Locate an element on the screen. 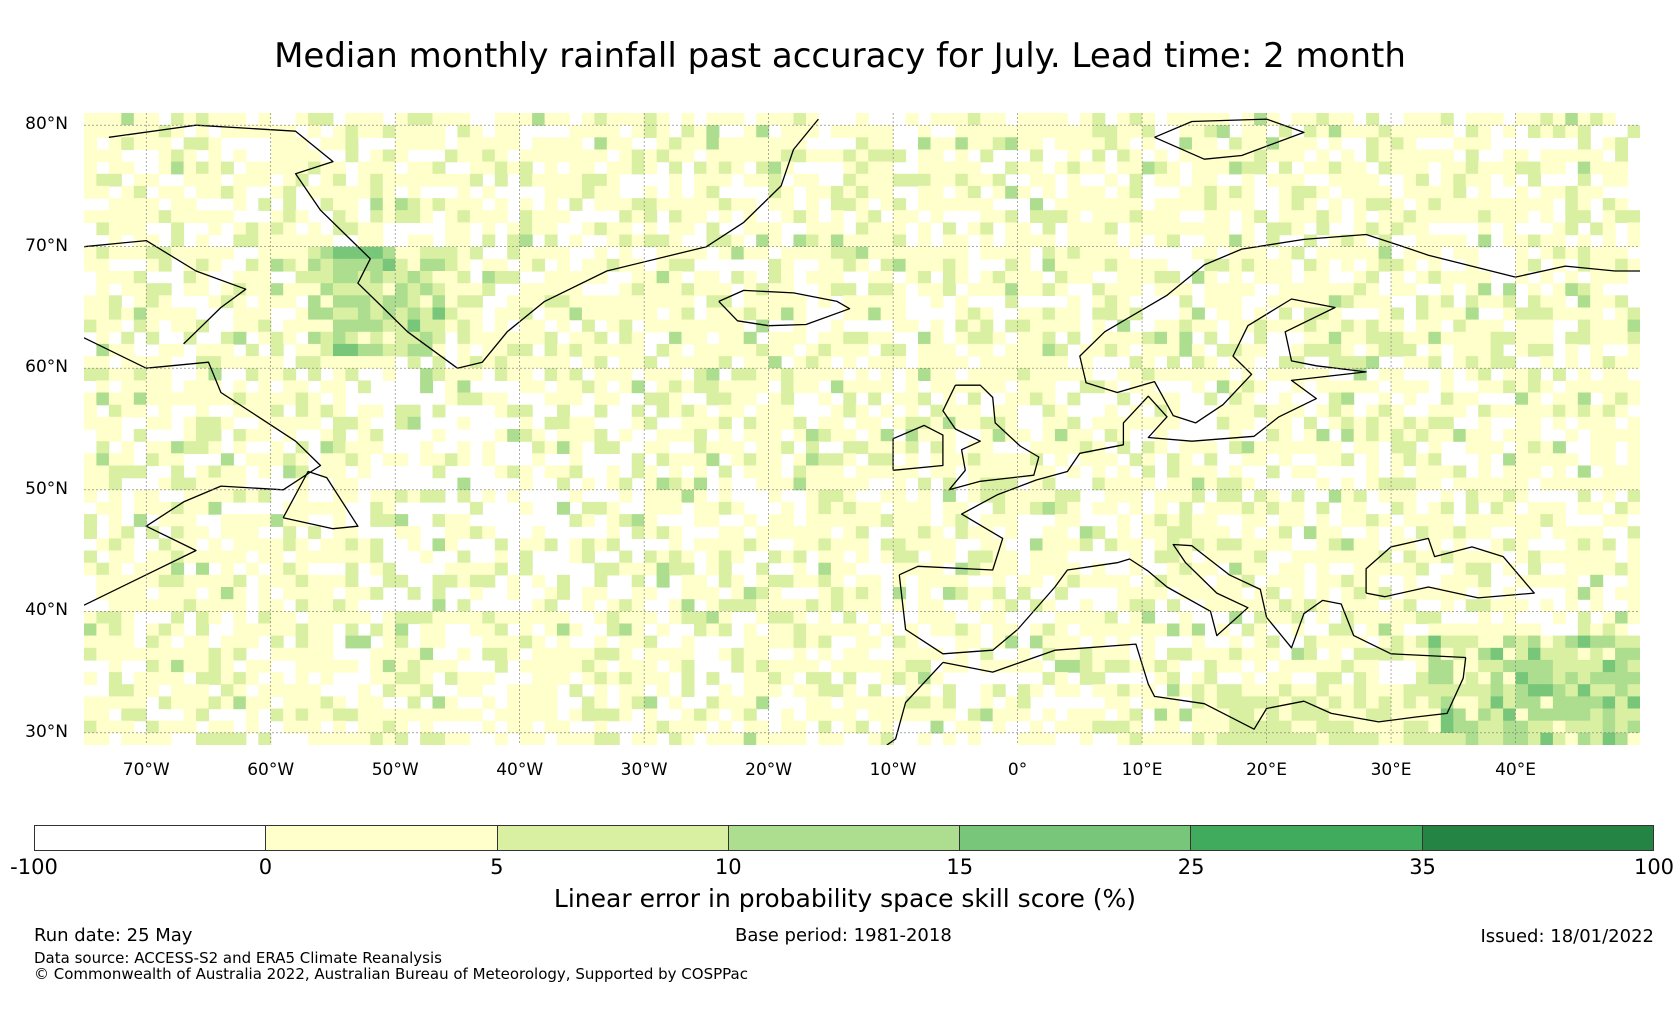 The width and height of the screenshot is (1680, 1020). svalbard-coast is located at coordinates (1229, 139).